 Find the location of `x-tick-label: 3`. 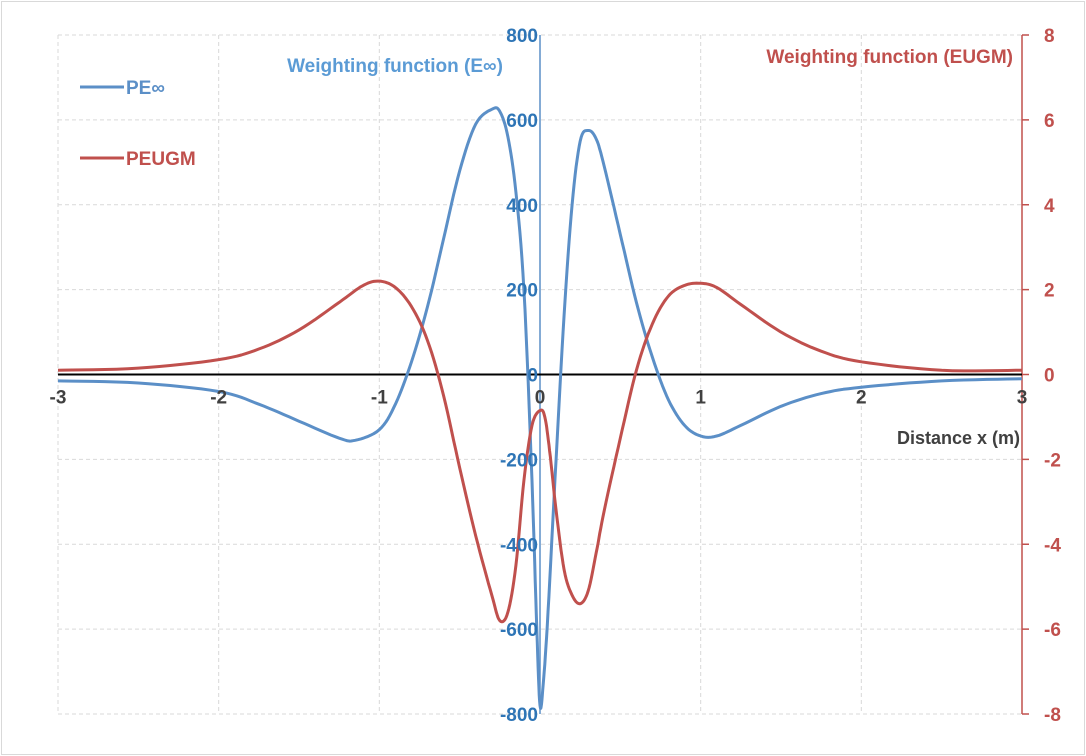

x-tick-label: 3 is located at coordinates (1022, 398).